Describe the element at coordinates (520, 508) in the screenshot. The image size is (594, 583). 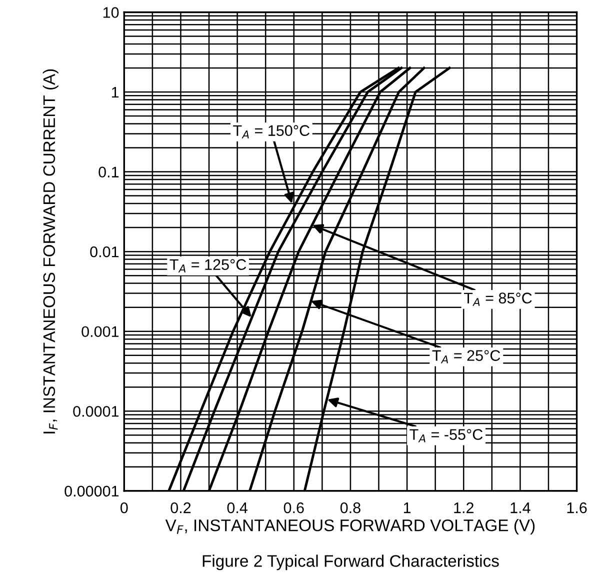
I see `x-tick-label: 1.4` at that location.